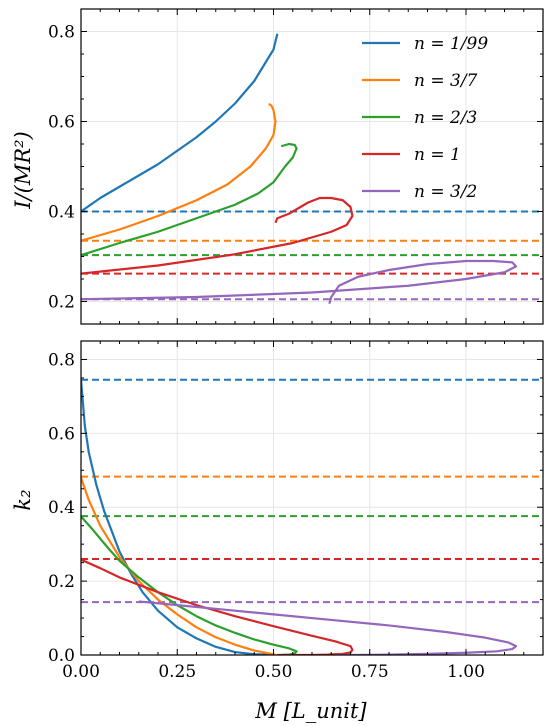  Describe the element at coordinates (445, 118) in the screenshot. I see `legend-label-2: n = 2/3` at that location.